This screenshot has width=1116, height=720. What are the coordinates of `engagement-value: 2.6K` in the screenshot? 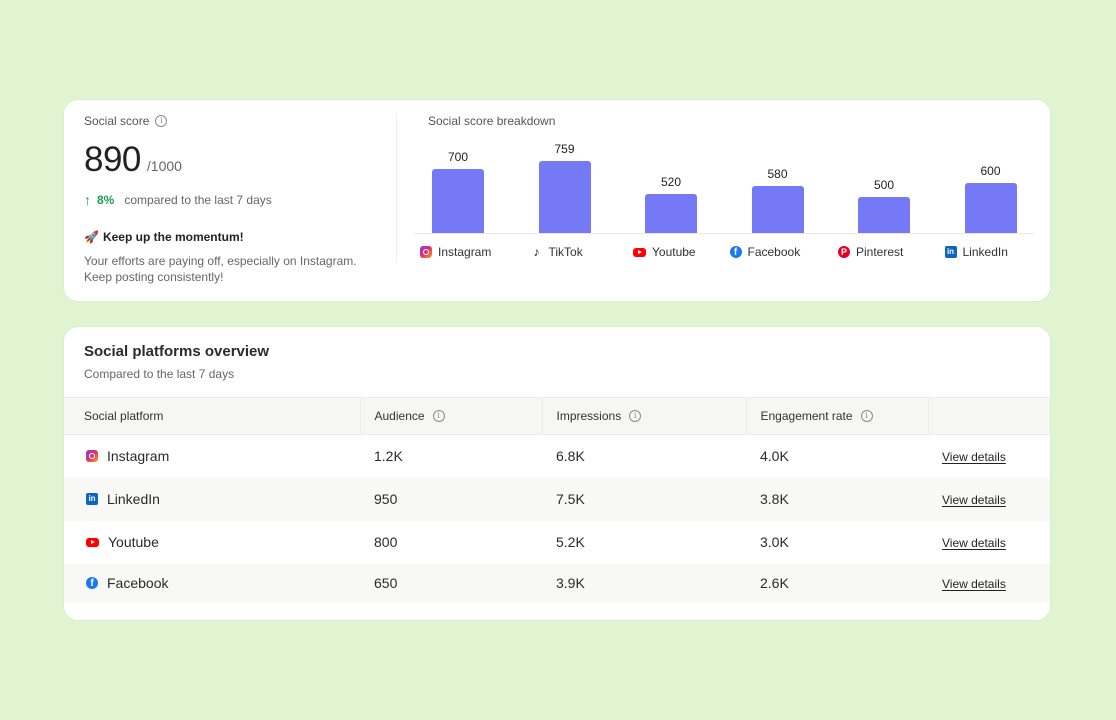 It's located at (774, 582).